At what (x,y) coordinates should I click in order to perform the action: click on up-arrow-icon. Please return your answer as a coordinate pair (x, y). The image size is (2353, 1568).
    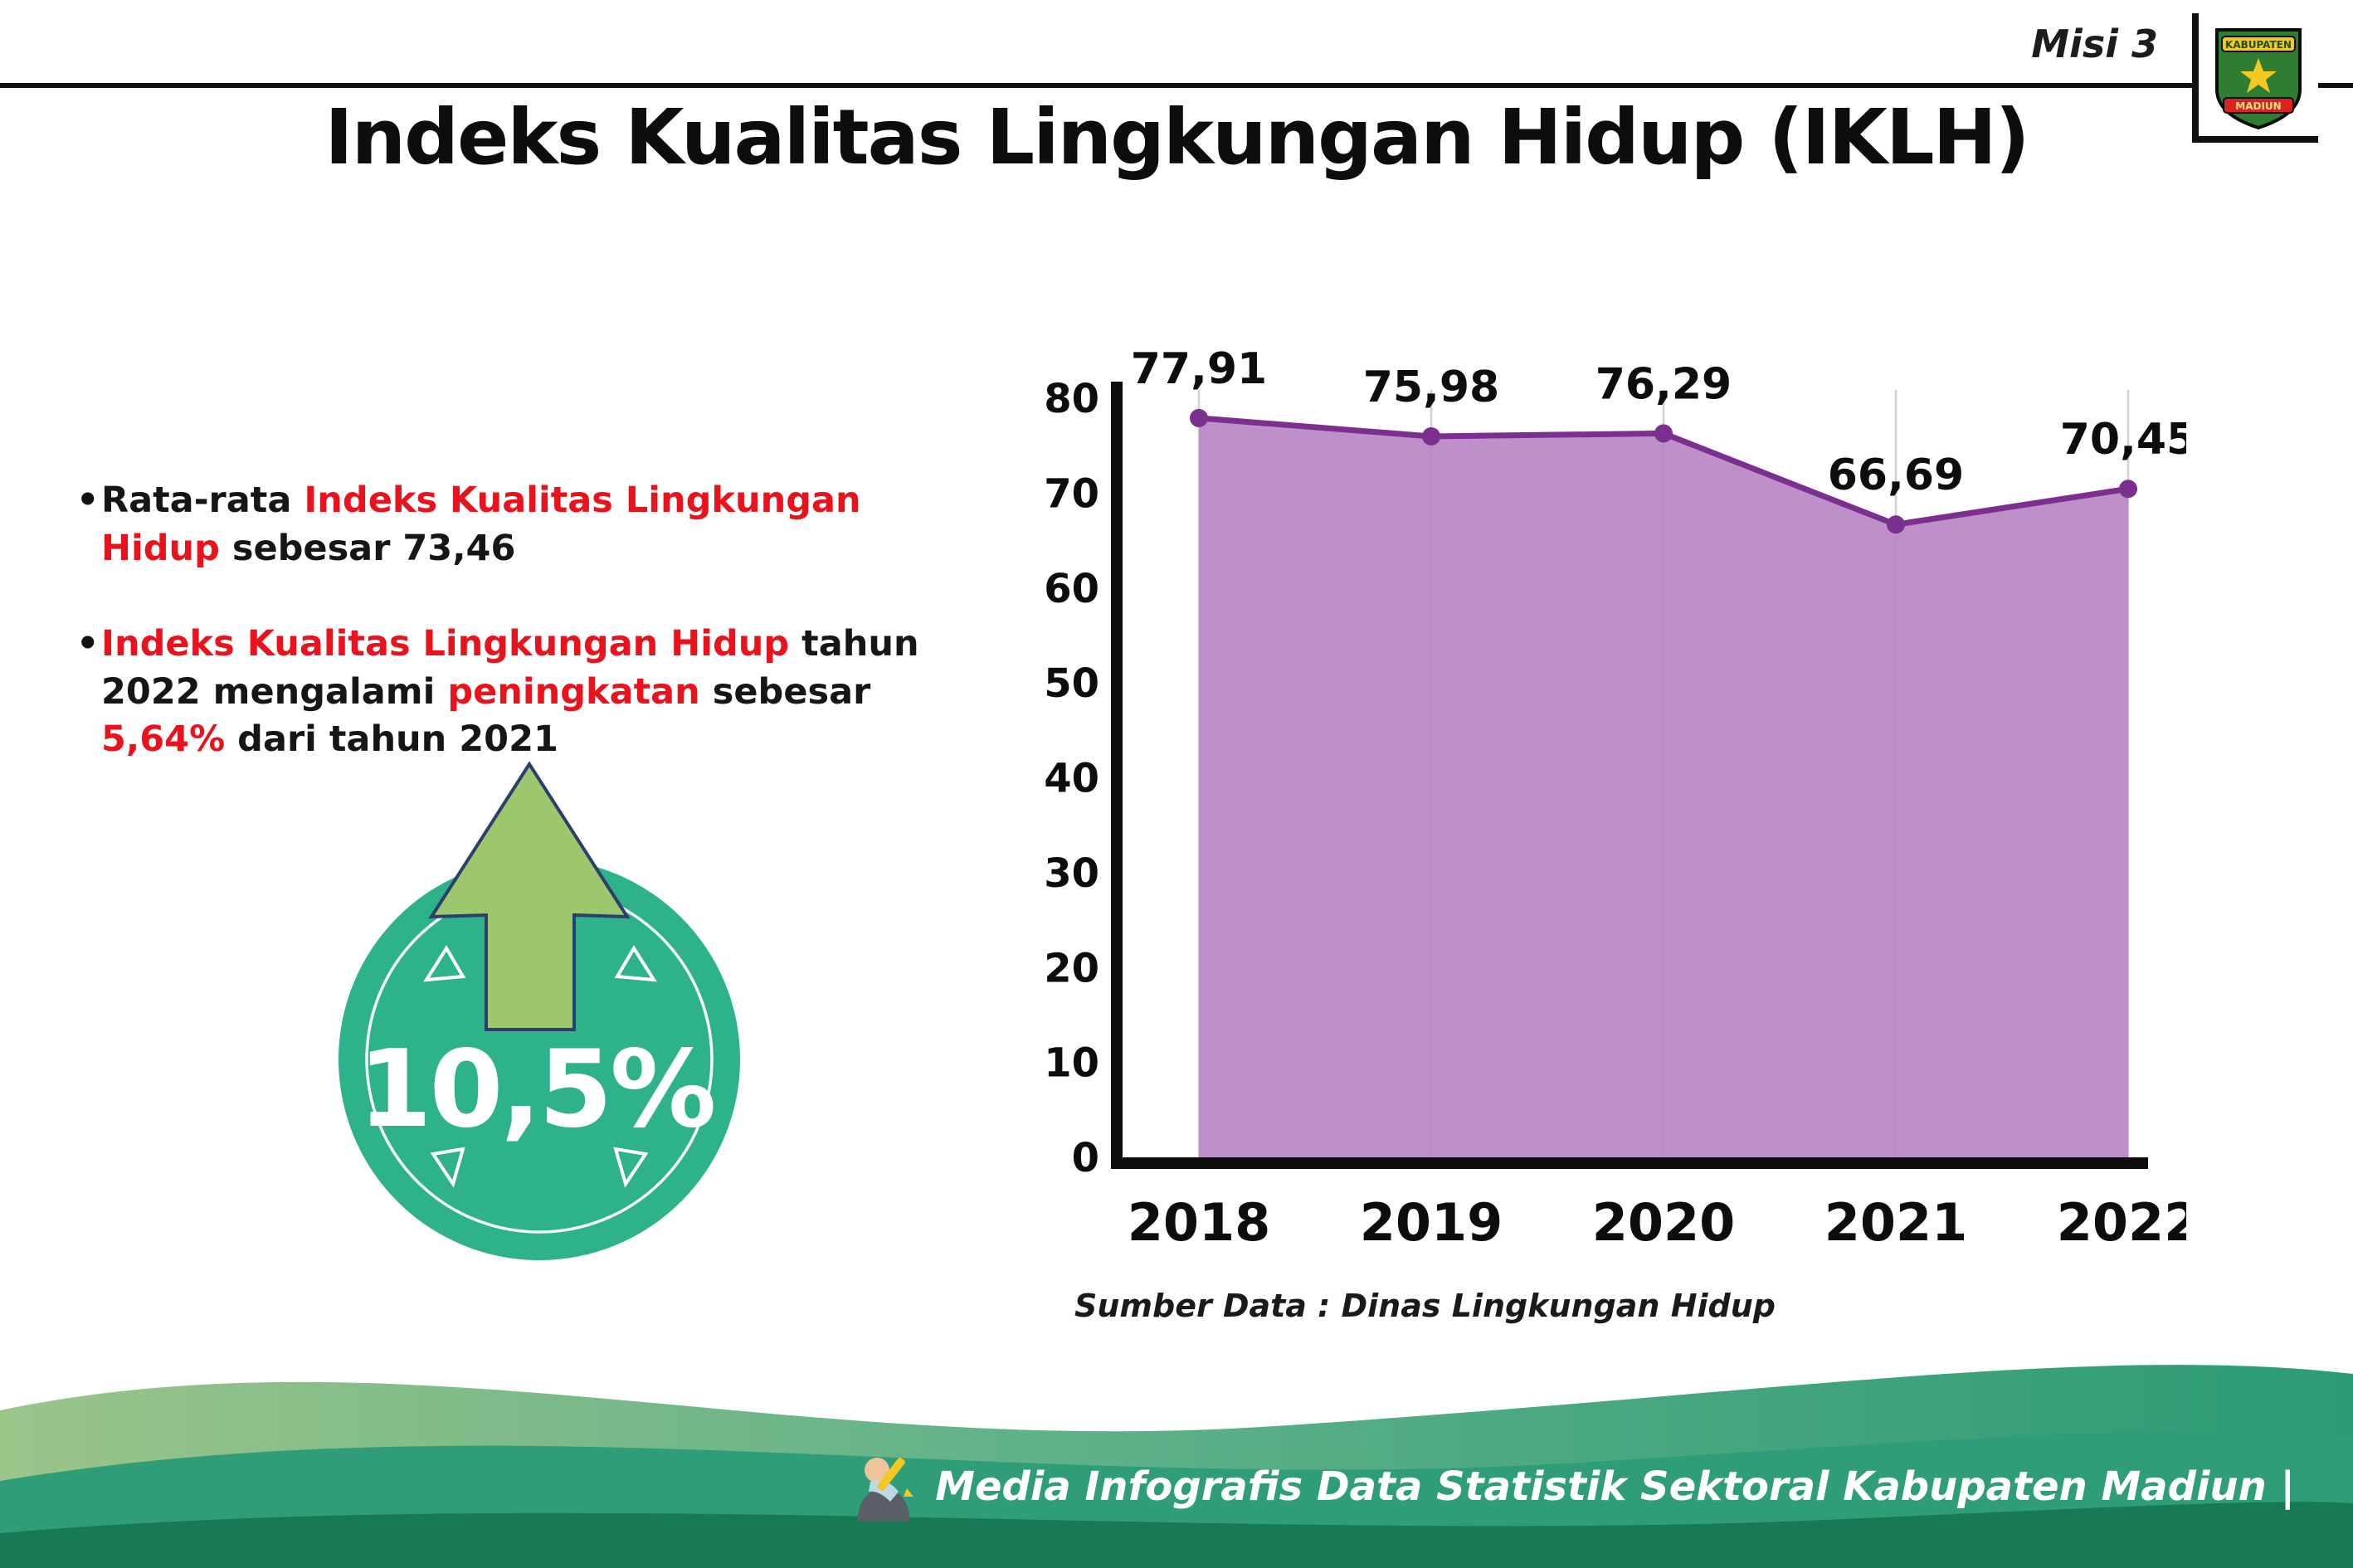
    Looking at the image, I should click on (529, 896).